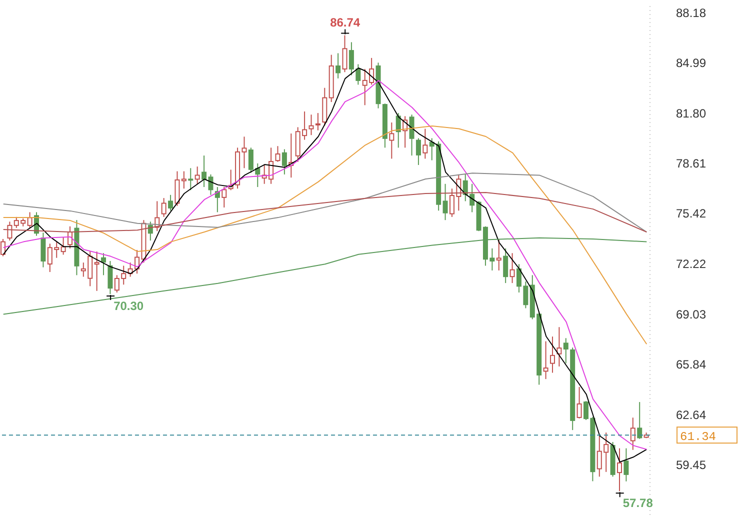  Describe the element at coordinates (691, 415) in the screenshot. I see `y-tick-label: 62.64` at that location.